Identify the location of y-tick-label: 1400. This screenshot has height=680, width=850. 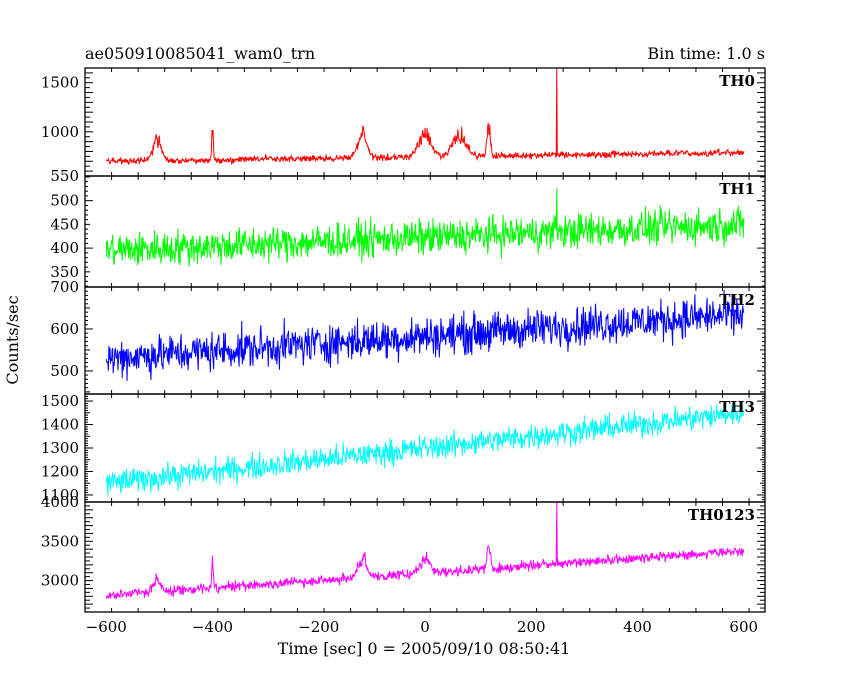
(60, 425).